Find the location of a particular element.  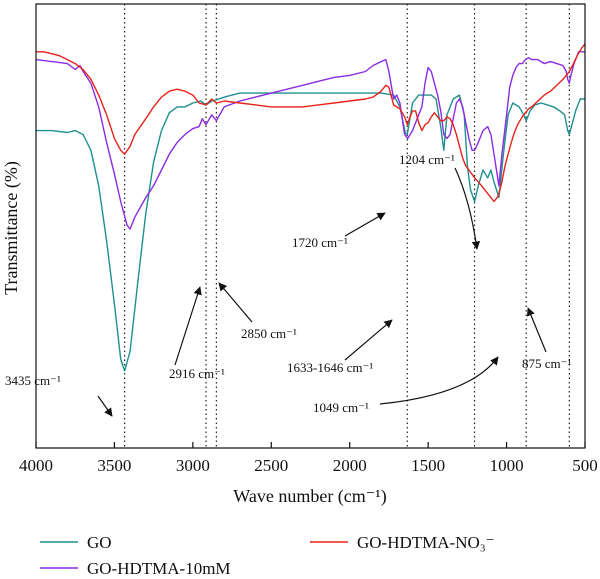

legend: GO GO-HDTMA-10mM GO-HDTMA-NO₃⁻ is located at coordinates (267, 555).